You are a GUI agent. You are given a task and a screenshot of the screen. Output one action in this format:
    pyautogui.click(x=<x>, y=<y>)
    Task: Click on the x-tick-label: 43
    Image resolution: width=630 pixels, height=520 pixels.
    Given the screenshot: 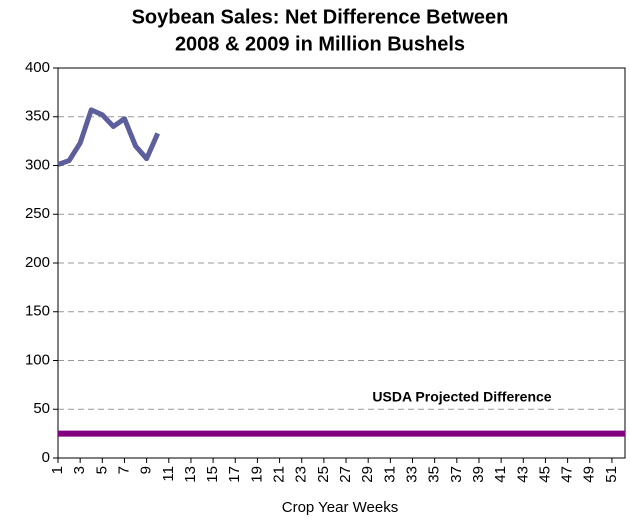 What is the action you would take?
    pyautogui.click(x=522, y=474)
    